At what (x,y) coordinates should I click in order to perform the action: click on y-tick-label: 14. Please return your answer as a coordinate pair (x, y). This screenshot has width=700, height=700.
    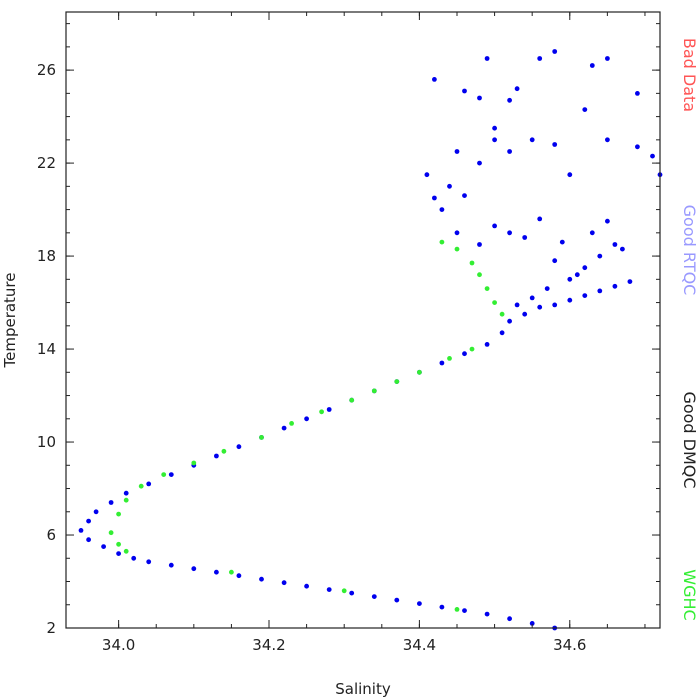
    Looking at the image, I should click on (46, 349).